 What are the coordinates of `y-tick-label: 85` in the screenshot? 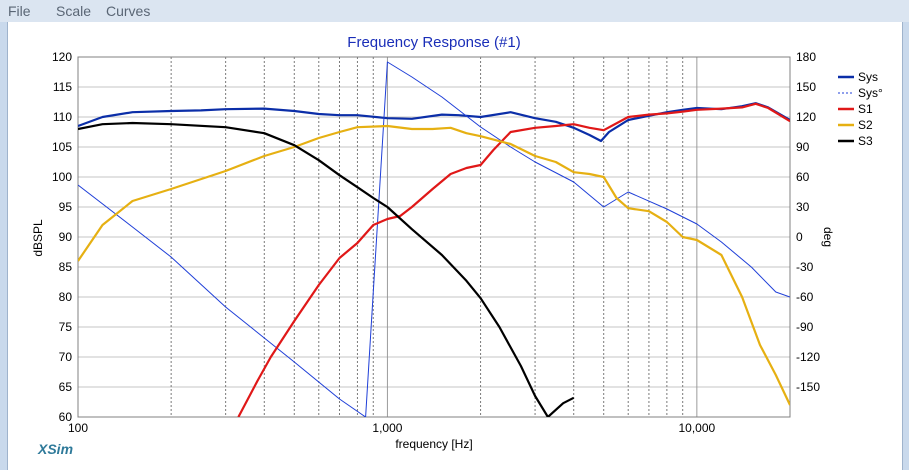 It's located at (66, 267).